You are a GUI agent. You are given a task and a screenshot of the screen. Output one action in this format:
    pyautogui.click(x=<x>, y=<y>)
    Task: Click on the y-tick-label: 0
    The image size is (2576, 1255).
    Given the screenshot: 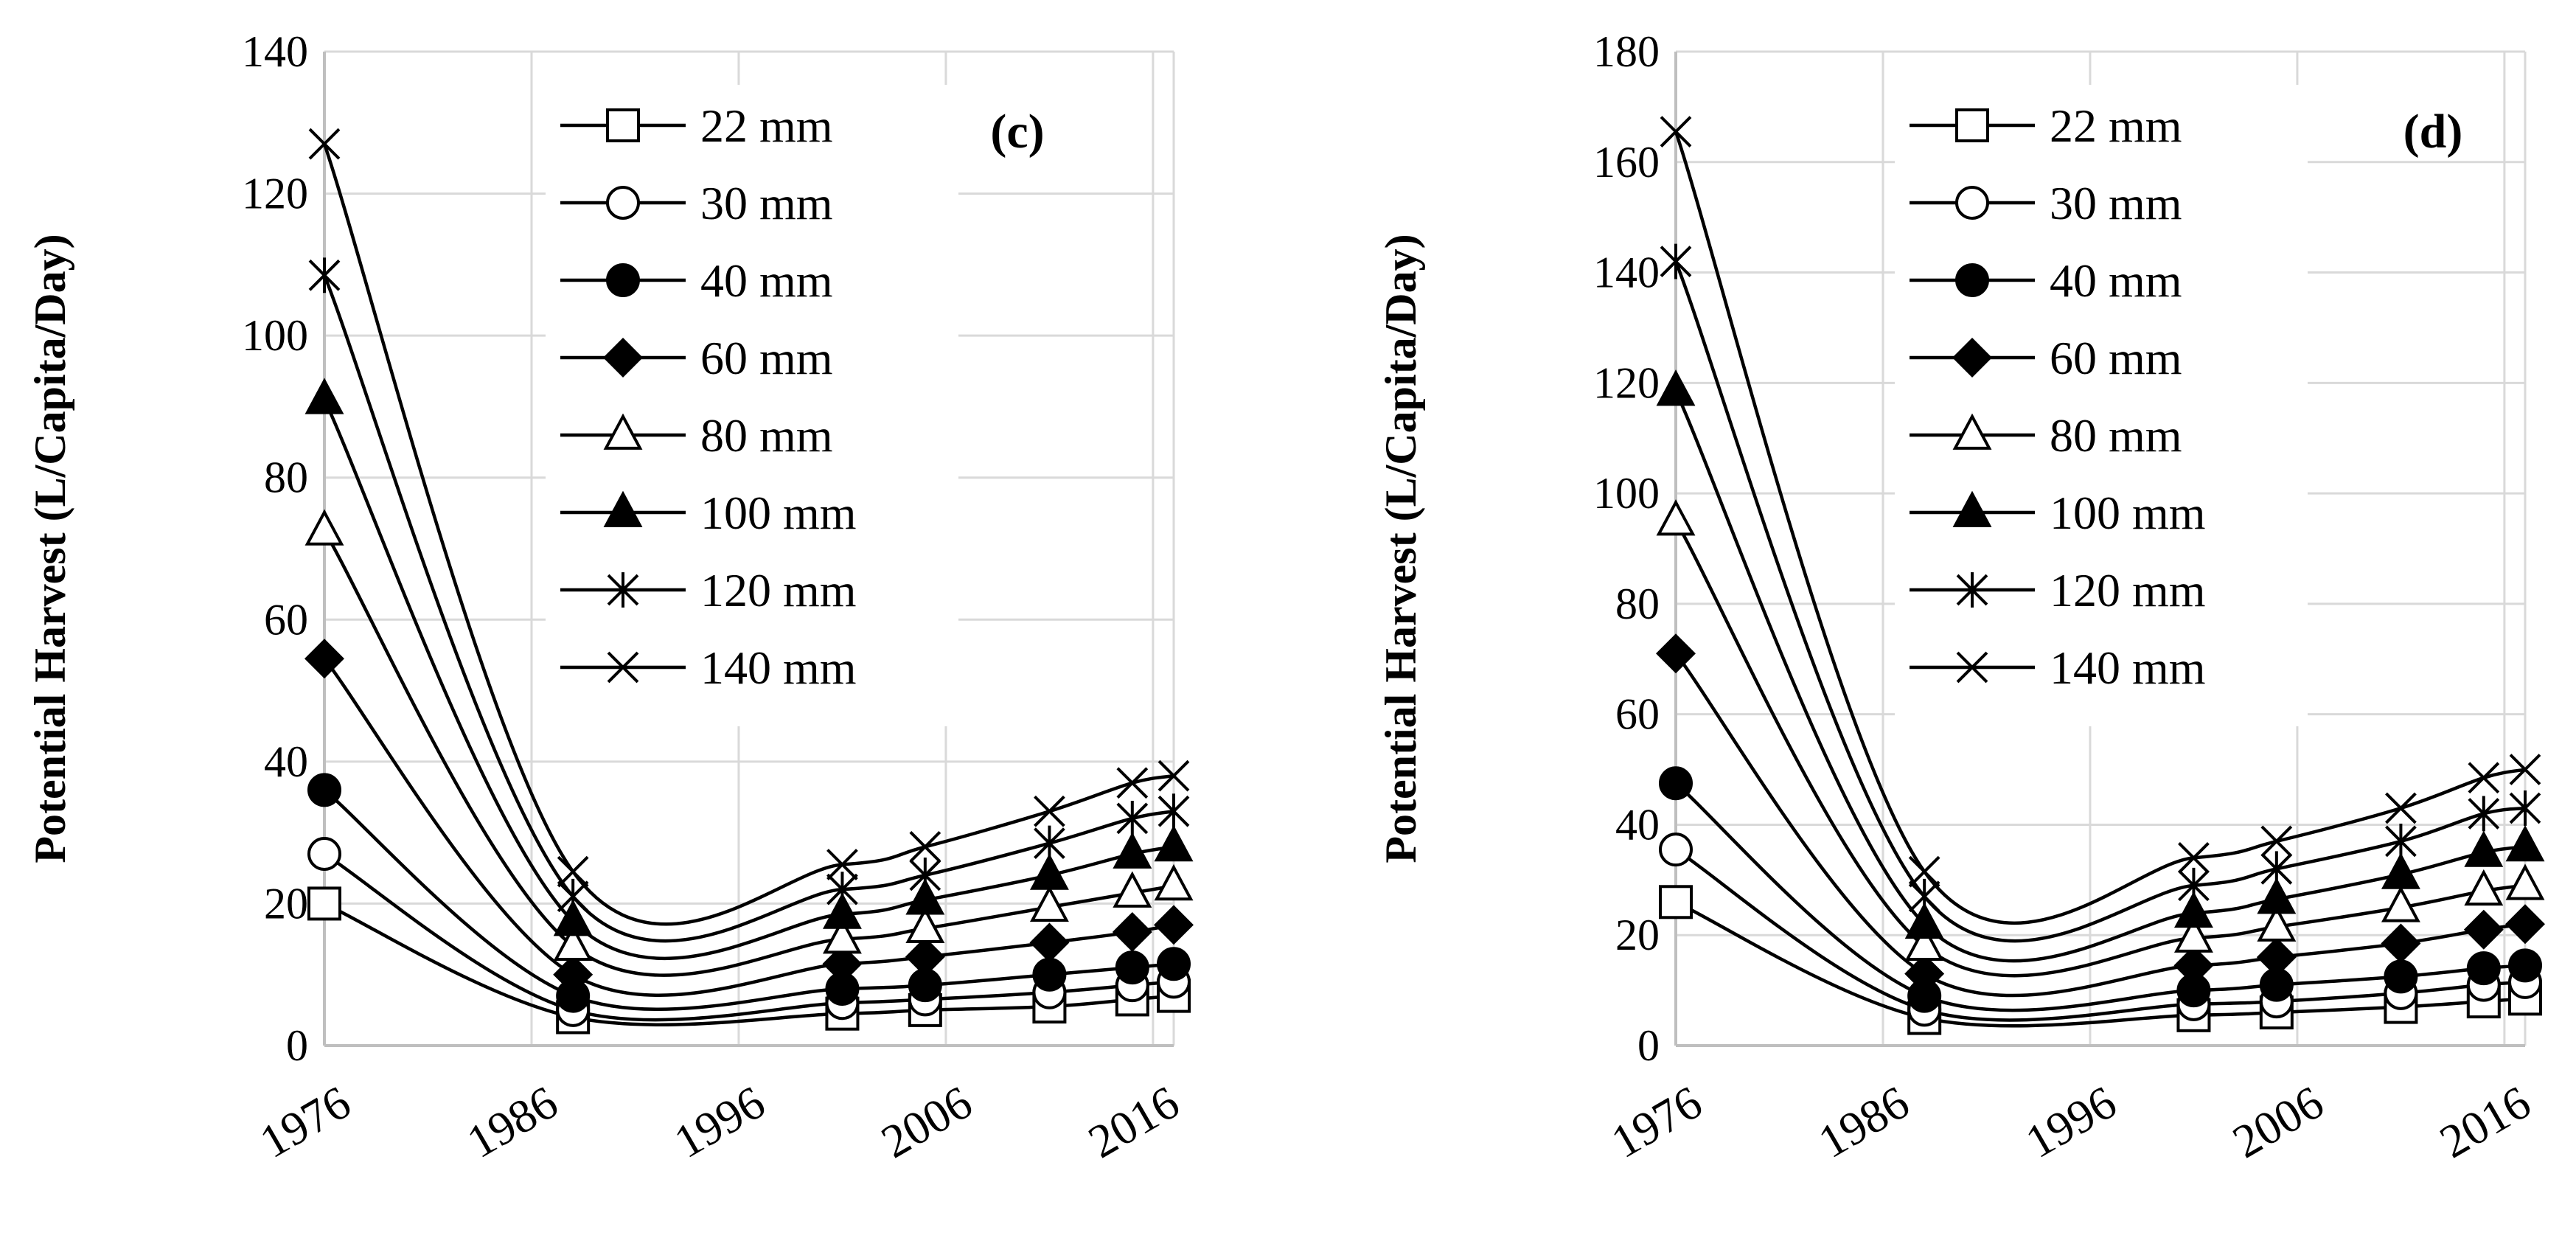 What is the action you would take?
    pyautogui.click(x=1649, y=1045)
    